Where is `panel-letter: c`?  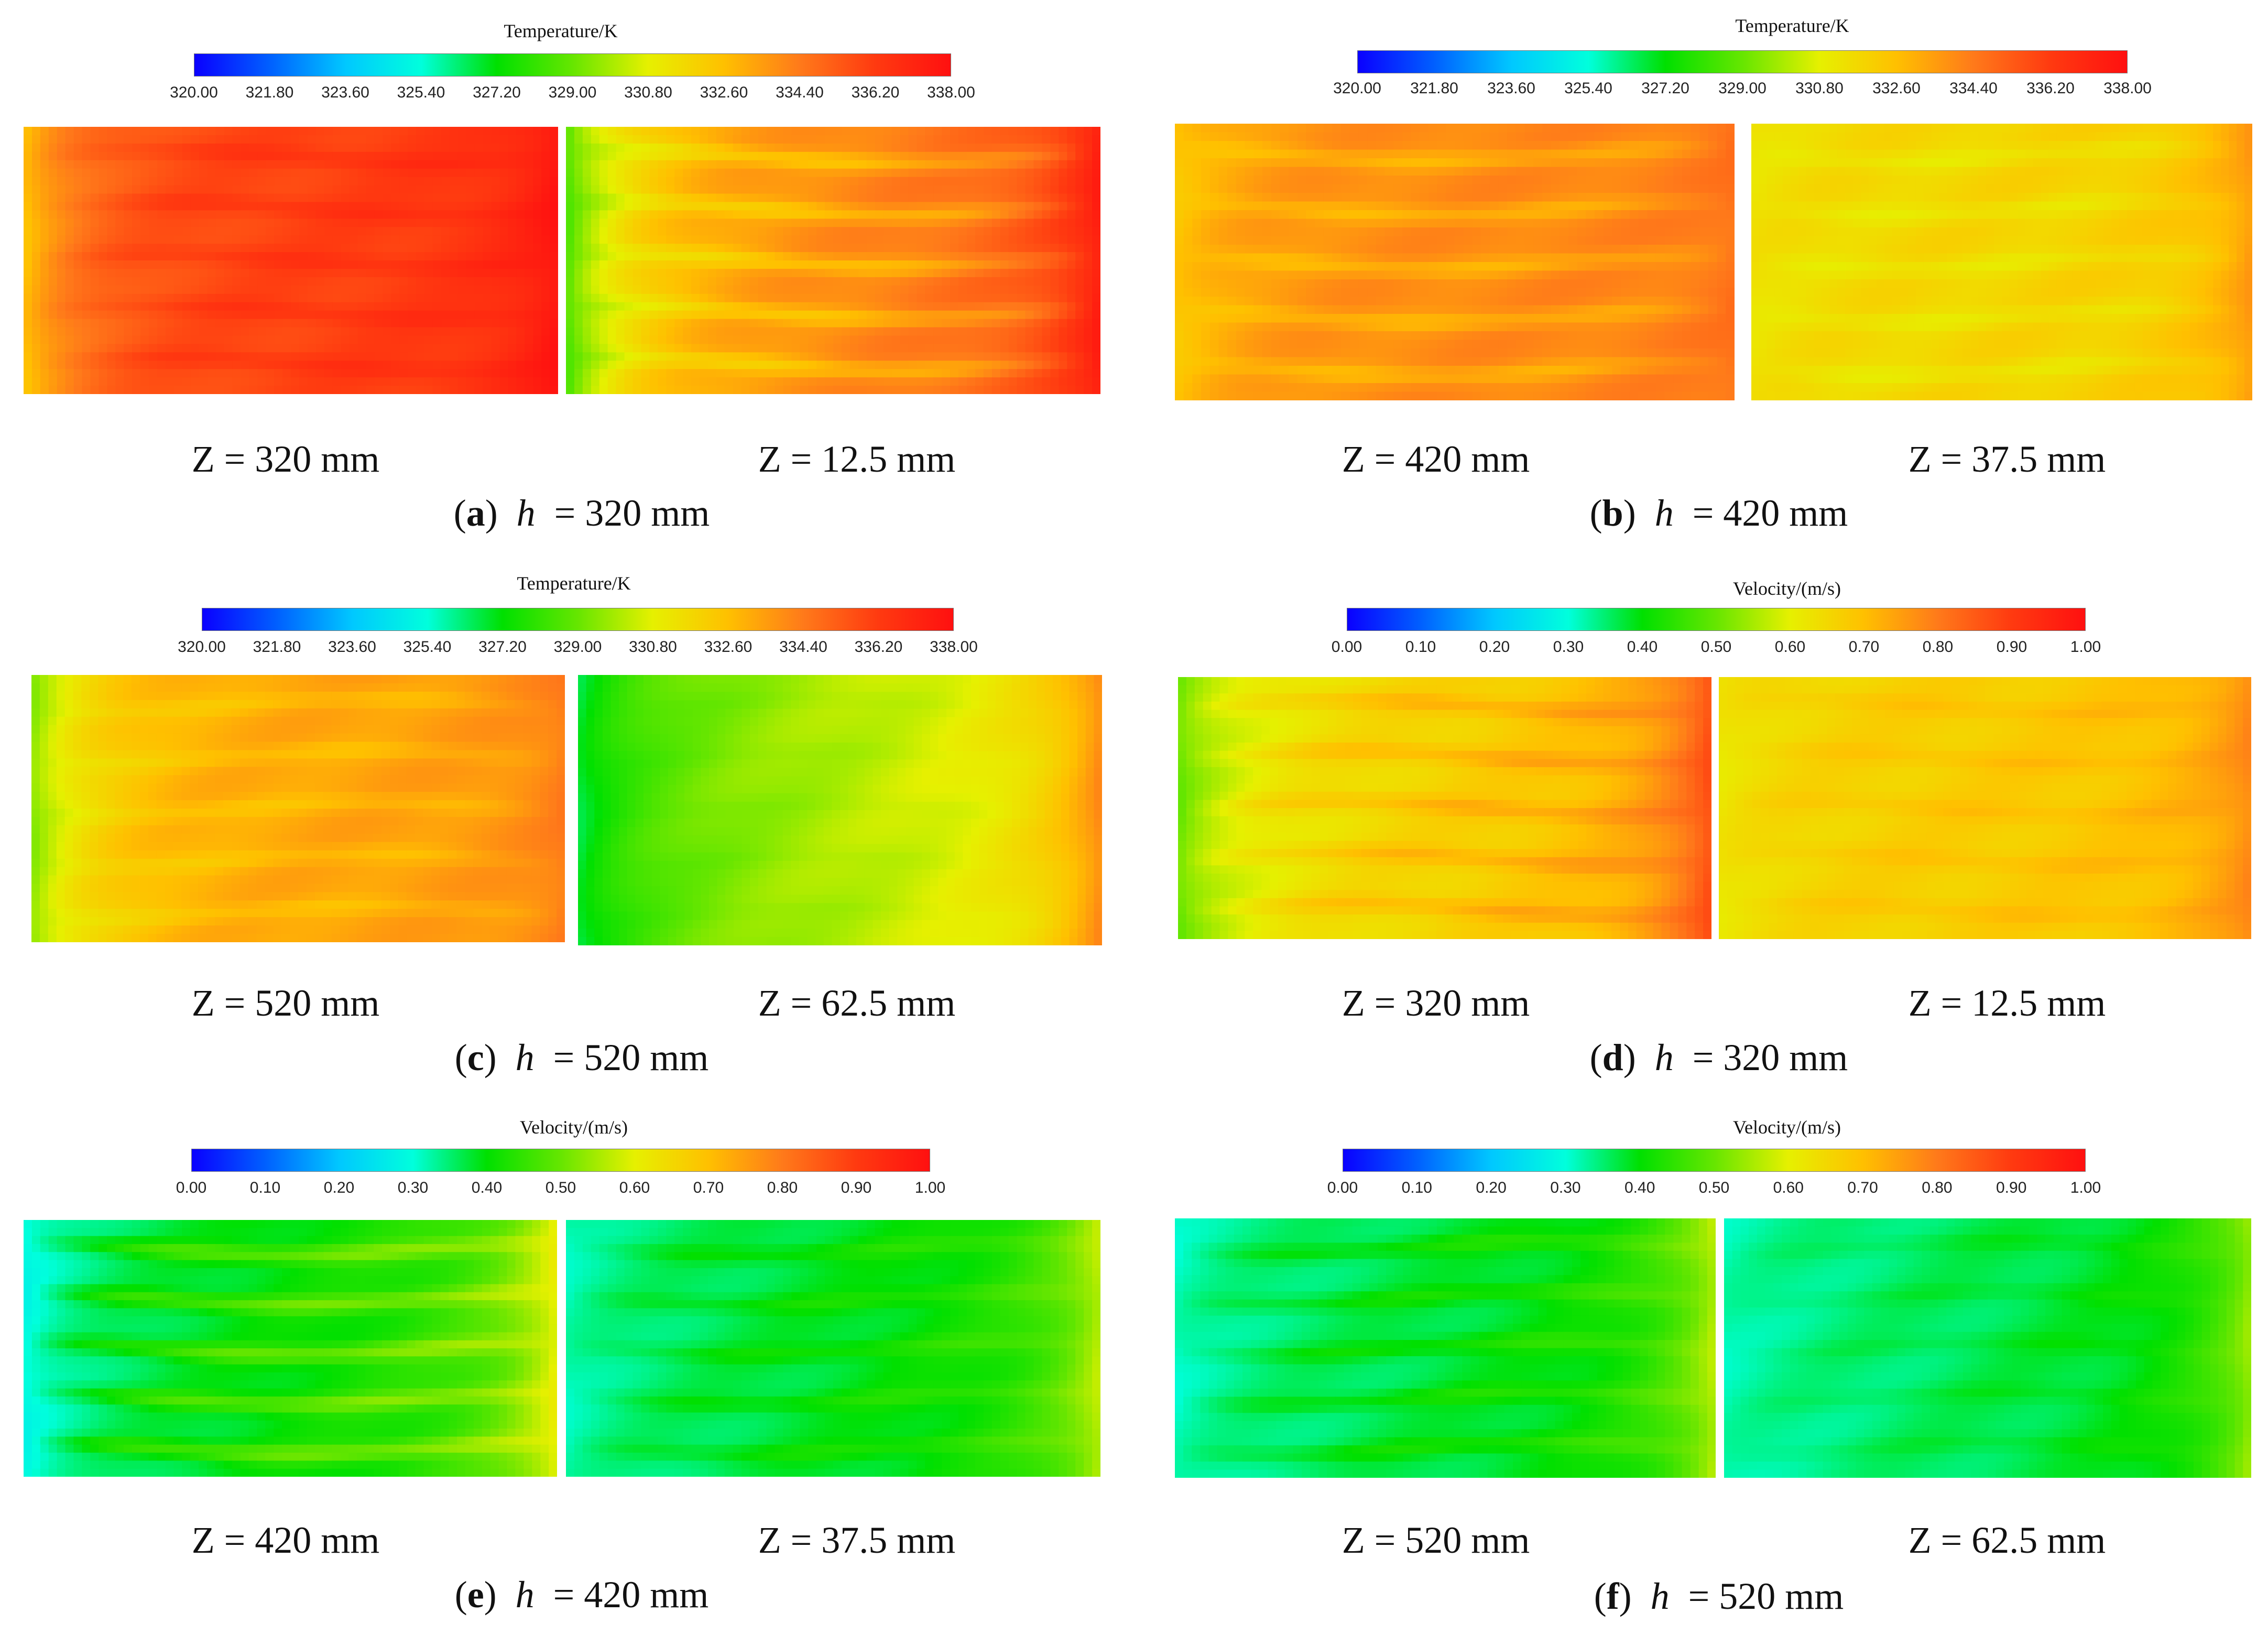
panel-letter: c is located at coordinates (475, 1057).